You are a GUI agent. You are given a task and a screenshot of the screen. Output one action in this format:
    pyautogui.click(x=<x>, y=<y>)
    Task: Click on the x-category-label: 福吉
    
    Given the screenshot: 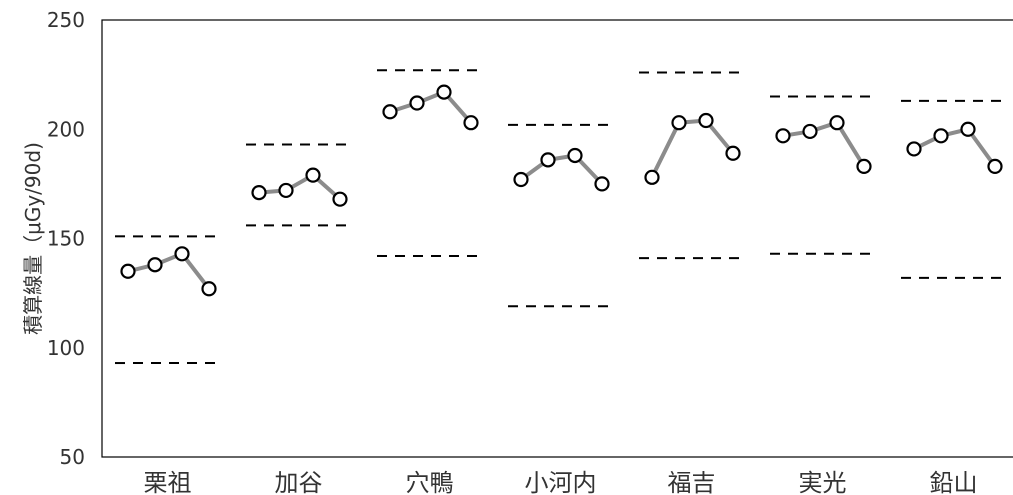 What is the action you would take?
    pyautogui.click(x=692, y=482)
    